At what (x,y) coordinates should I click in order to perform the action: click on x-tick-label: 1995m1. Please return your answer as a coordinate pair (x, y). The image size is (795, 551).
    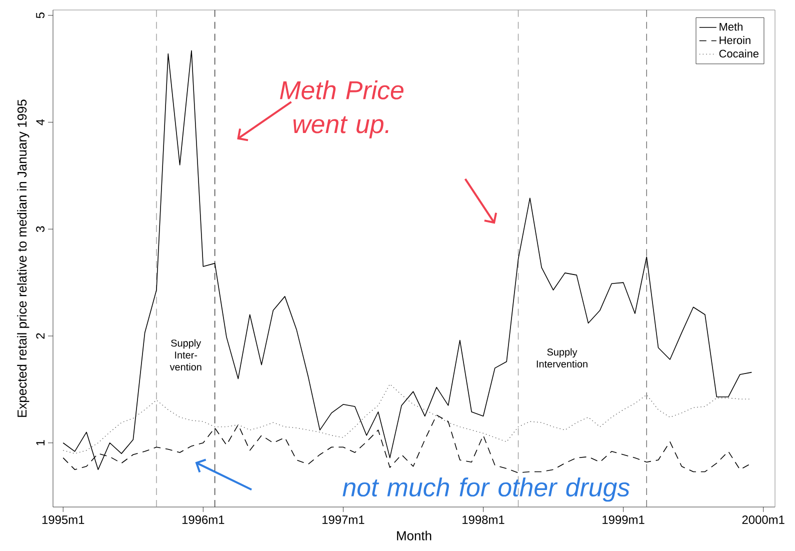
    Looking at the image, I should click on (63, 520).